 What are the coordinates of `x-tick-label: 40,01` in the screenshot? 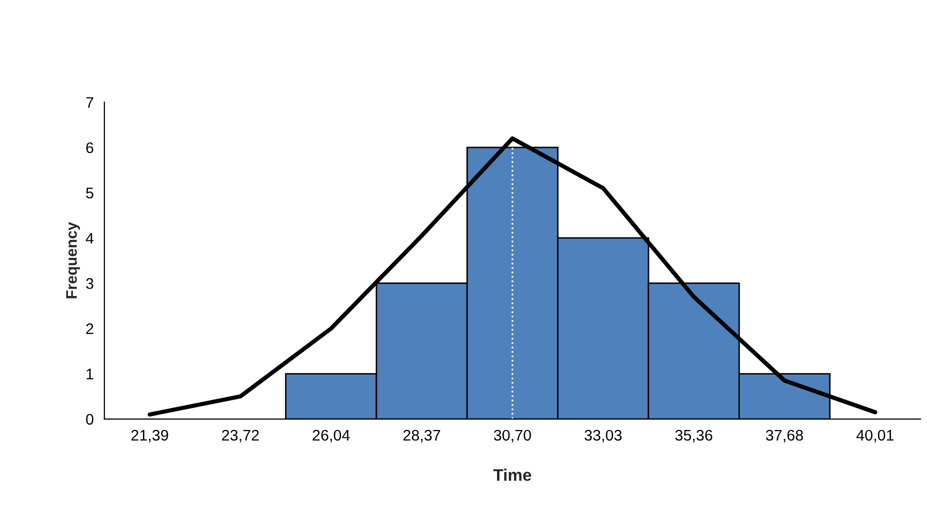 It's located at (875, 436).